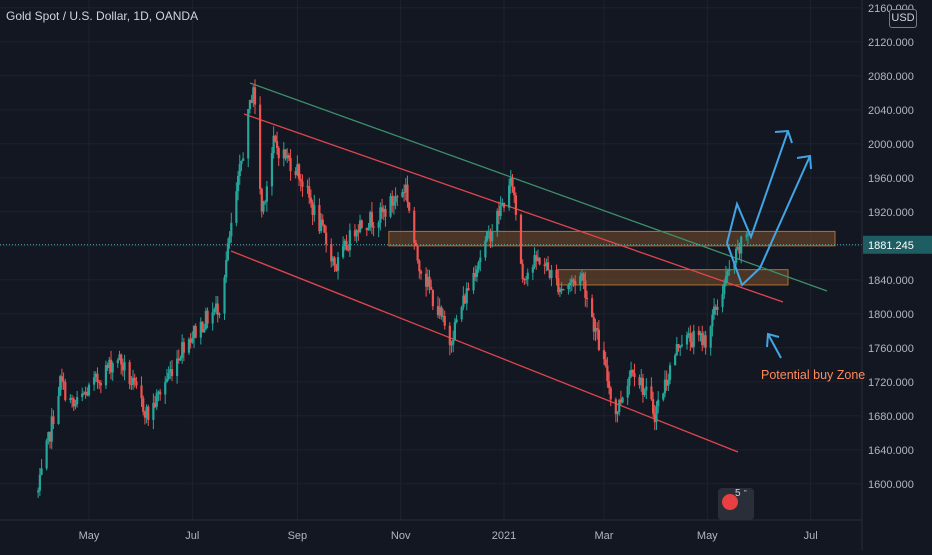 The image size is (932, 555). Describe the element at coordinates (891, 246) in the screenshot. I see `last-price-label: 1881.245` at that location.